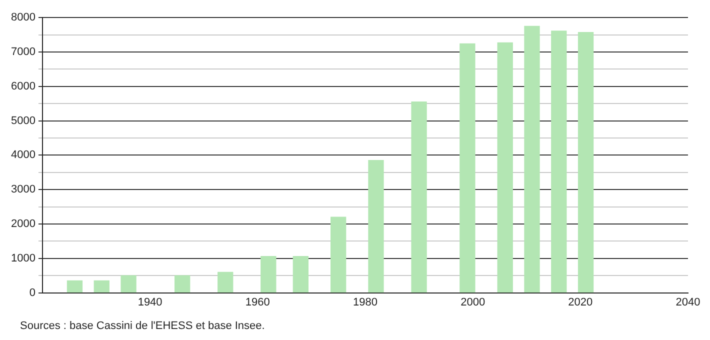 This screenshot has height=340, width=710. Describe the element at coordinates (688, 302) in the screenshot. I see `x-tick-label: 2040` at that location.